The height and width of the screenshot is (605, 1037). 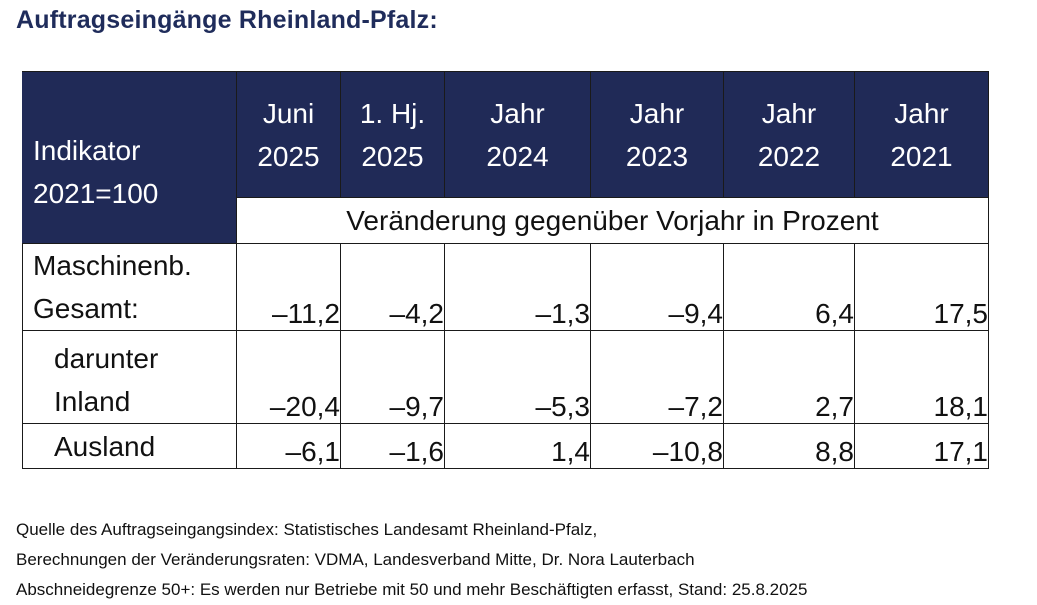 I want to click on column-header-line1: Juni, so click(x=288, y=113).